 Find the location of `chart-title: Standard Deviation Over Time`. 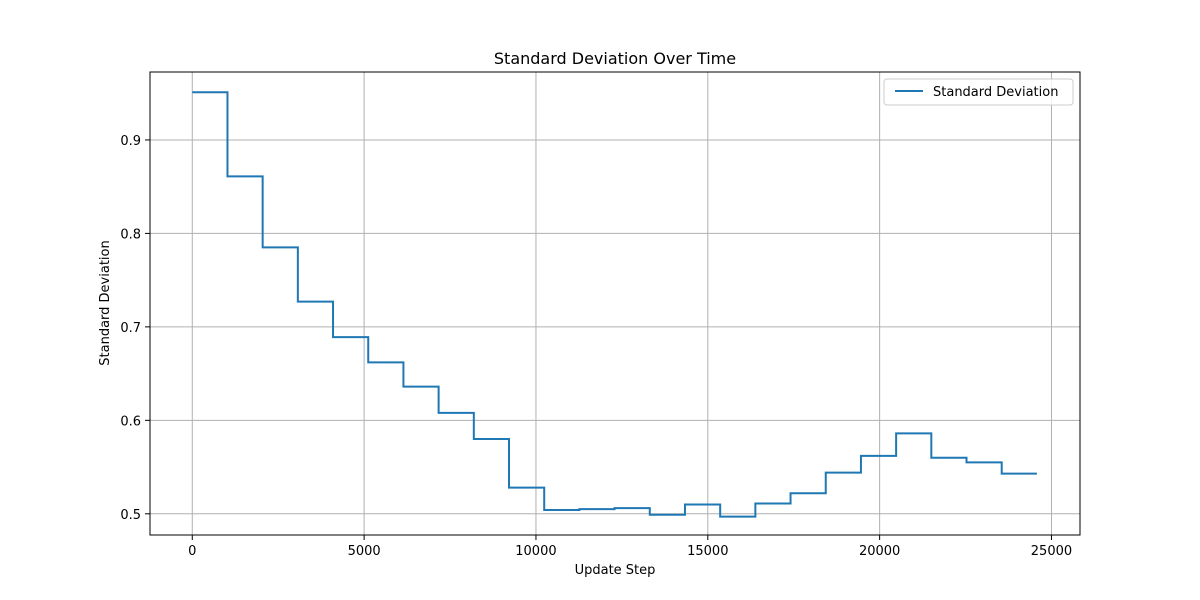

chart-title: Standard Deviation Over Time is located at coordinates (615, 58).